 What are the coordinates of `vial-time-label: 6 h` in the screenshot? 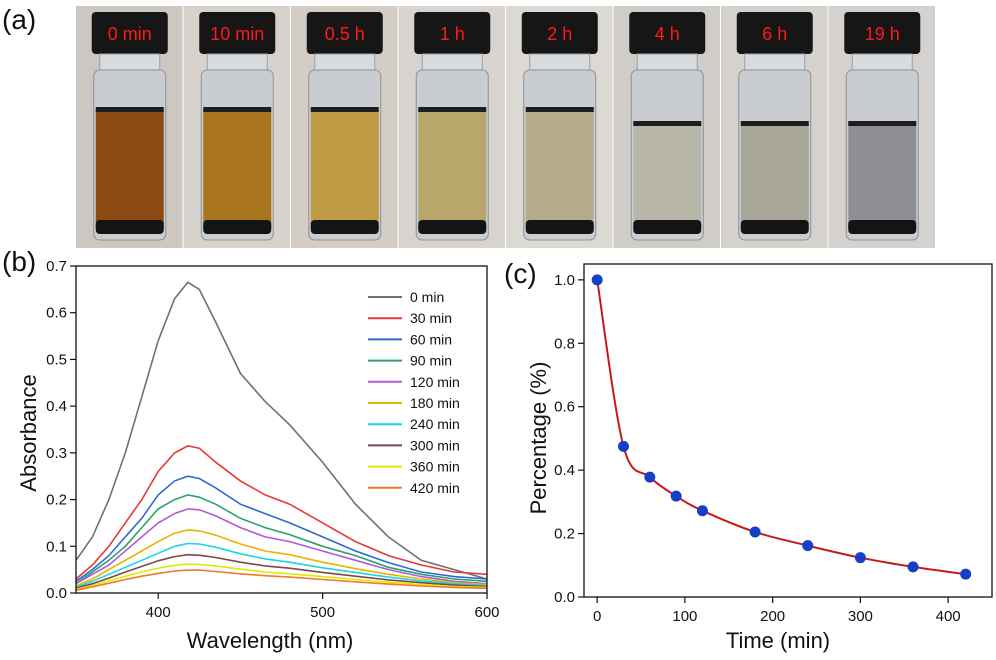 It's located at (774, 34).